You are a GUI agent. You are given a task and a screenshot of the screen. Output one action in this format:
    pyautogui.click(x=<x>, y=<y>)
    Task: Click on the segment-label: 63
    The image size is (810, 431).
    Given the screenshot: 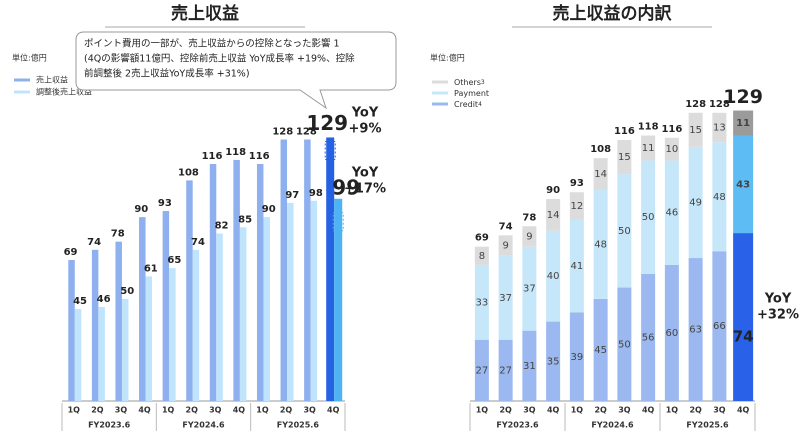 What is the action you would take?
    pyautogui.click(x=695, y=330)
    